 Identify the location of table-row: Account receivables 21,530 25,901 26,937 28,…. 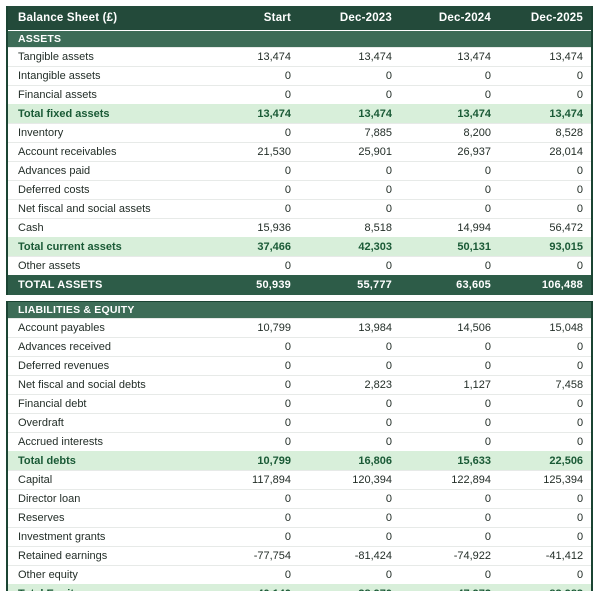
(299, 152).